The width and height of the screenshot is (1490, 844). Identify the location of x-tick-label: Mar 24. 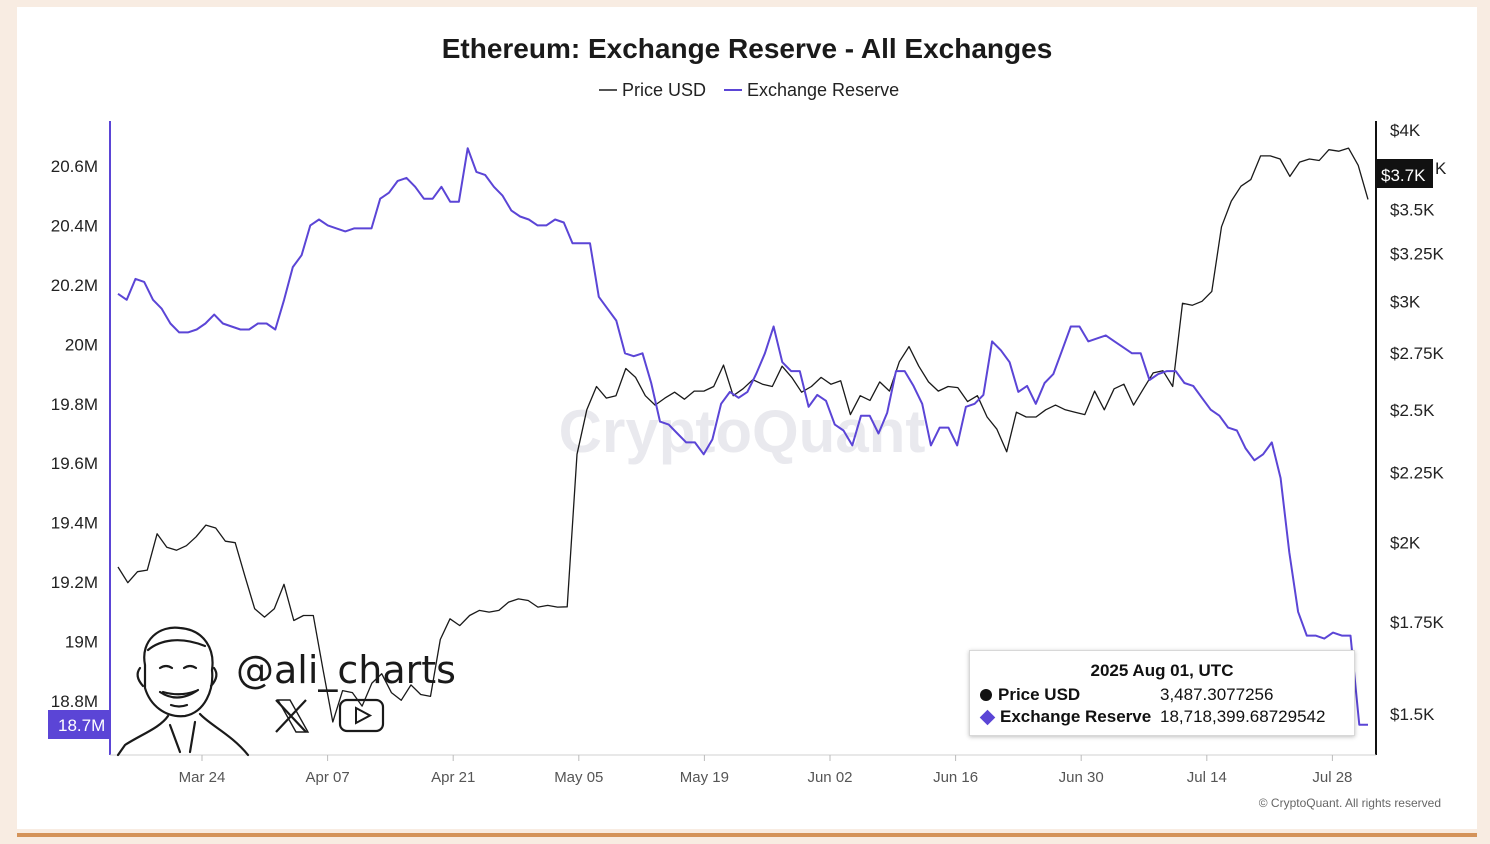
(202, 777).